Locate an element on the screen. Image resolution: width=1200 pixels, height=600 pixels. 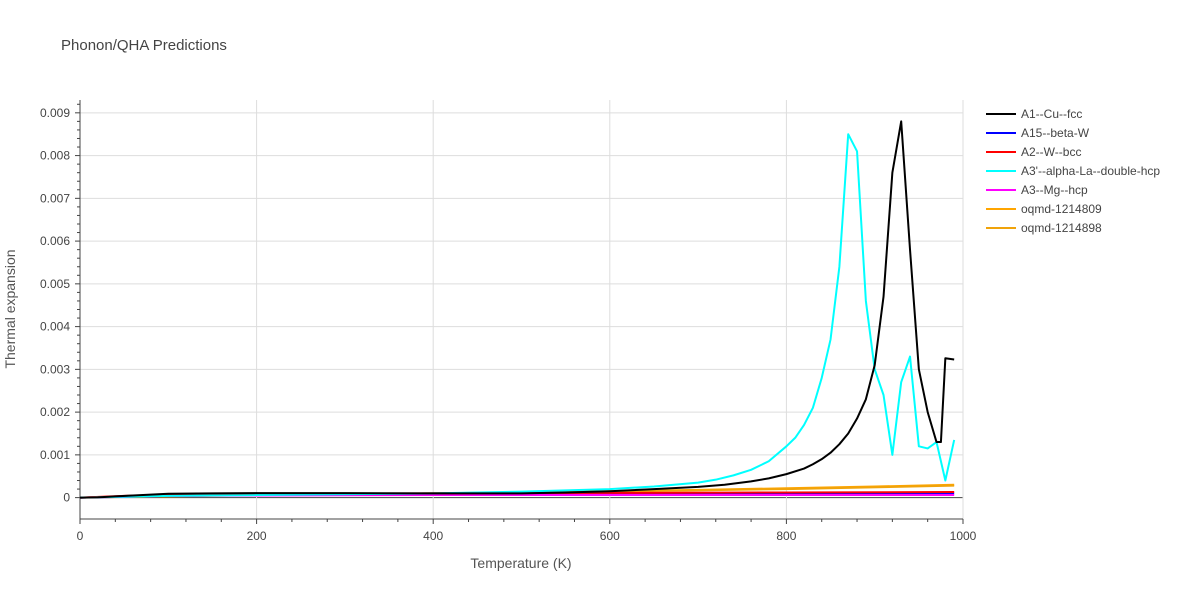
y-tick-label: 0.006 is located at coordinates (55, 241).